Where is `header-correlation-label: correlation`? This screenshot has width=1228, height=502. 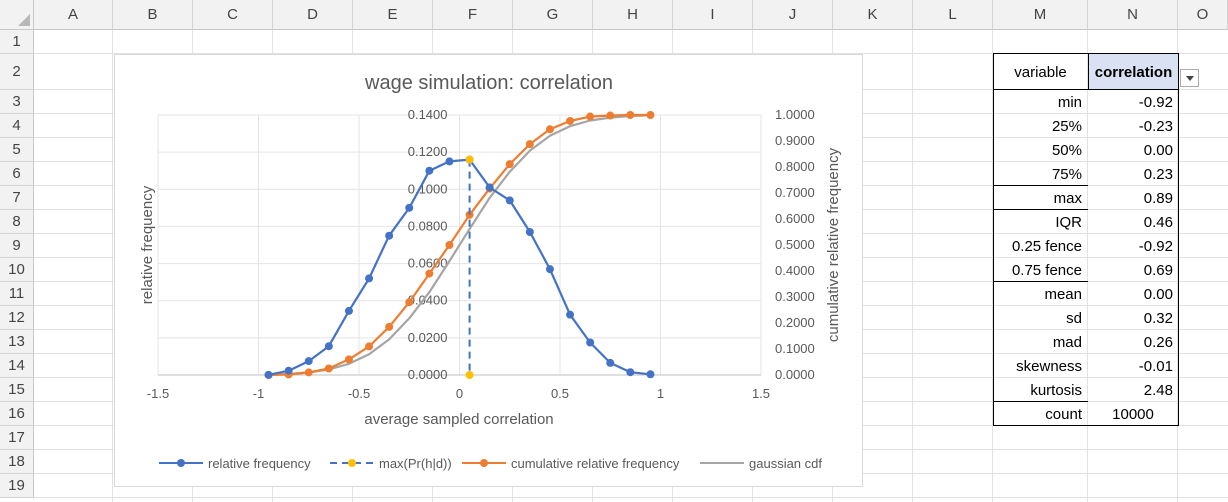 header-correlation-label: correlation is located at coordinates (1133, 72).